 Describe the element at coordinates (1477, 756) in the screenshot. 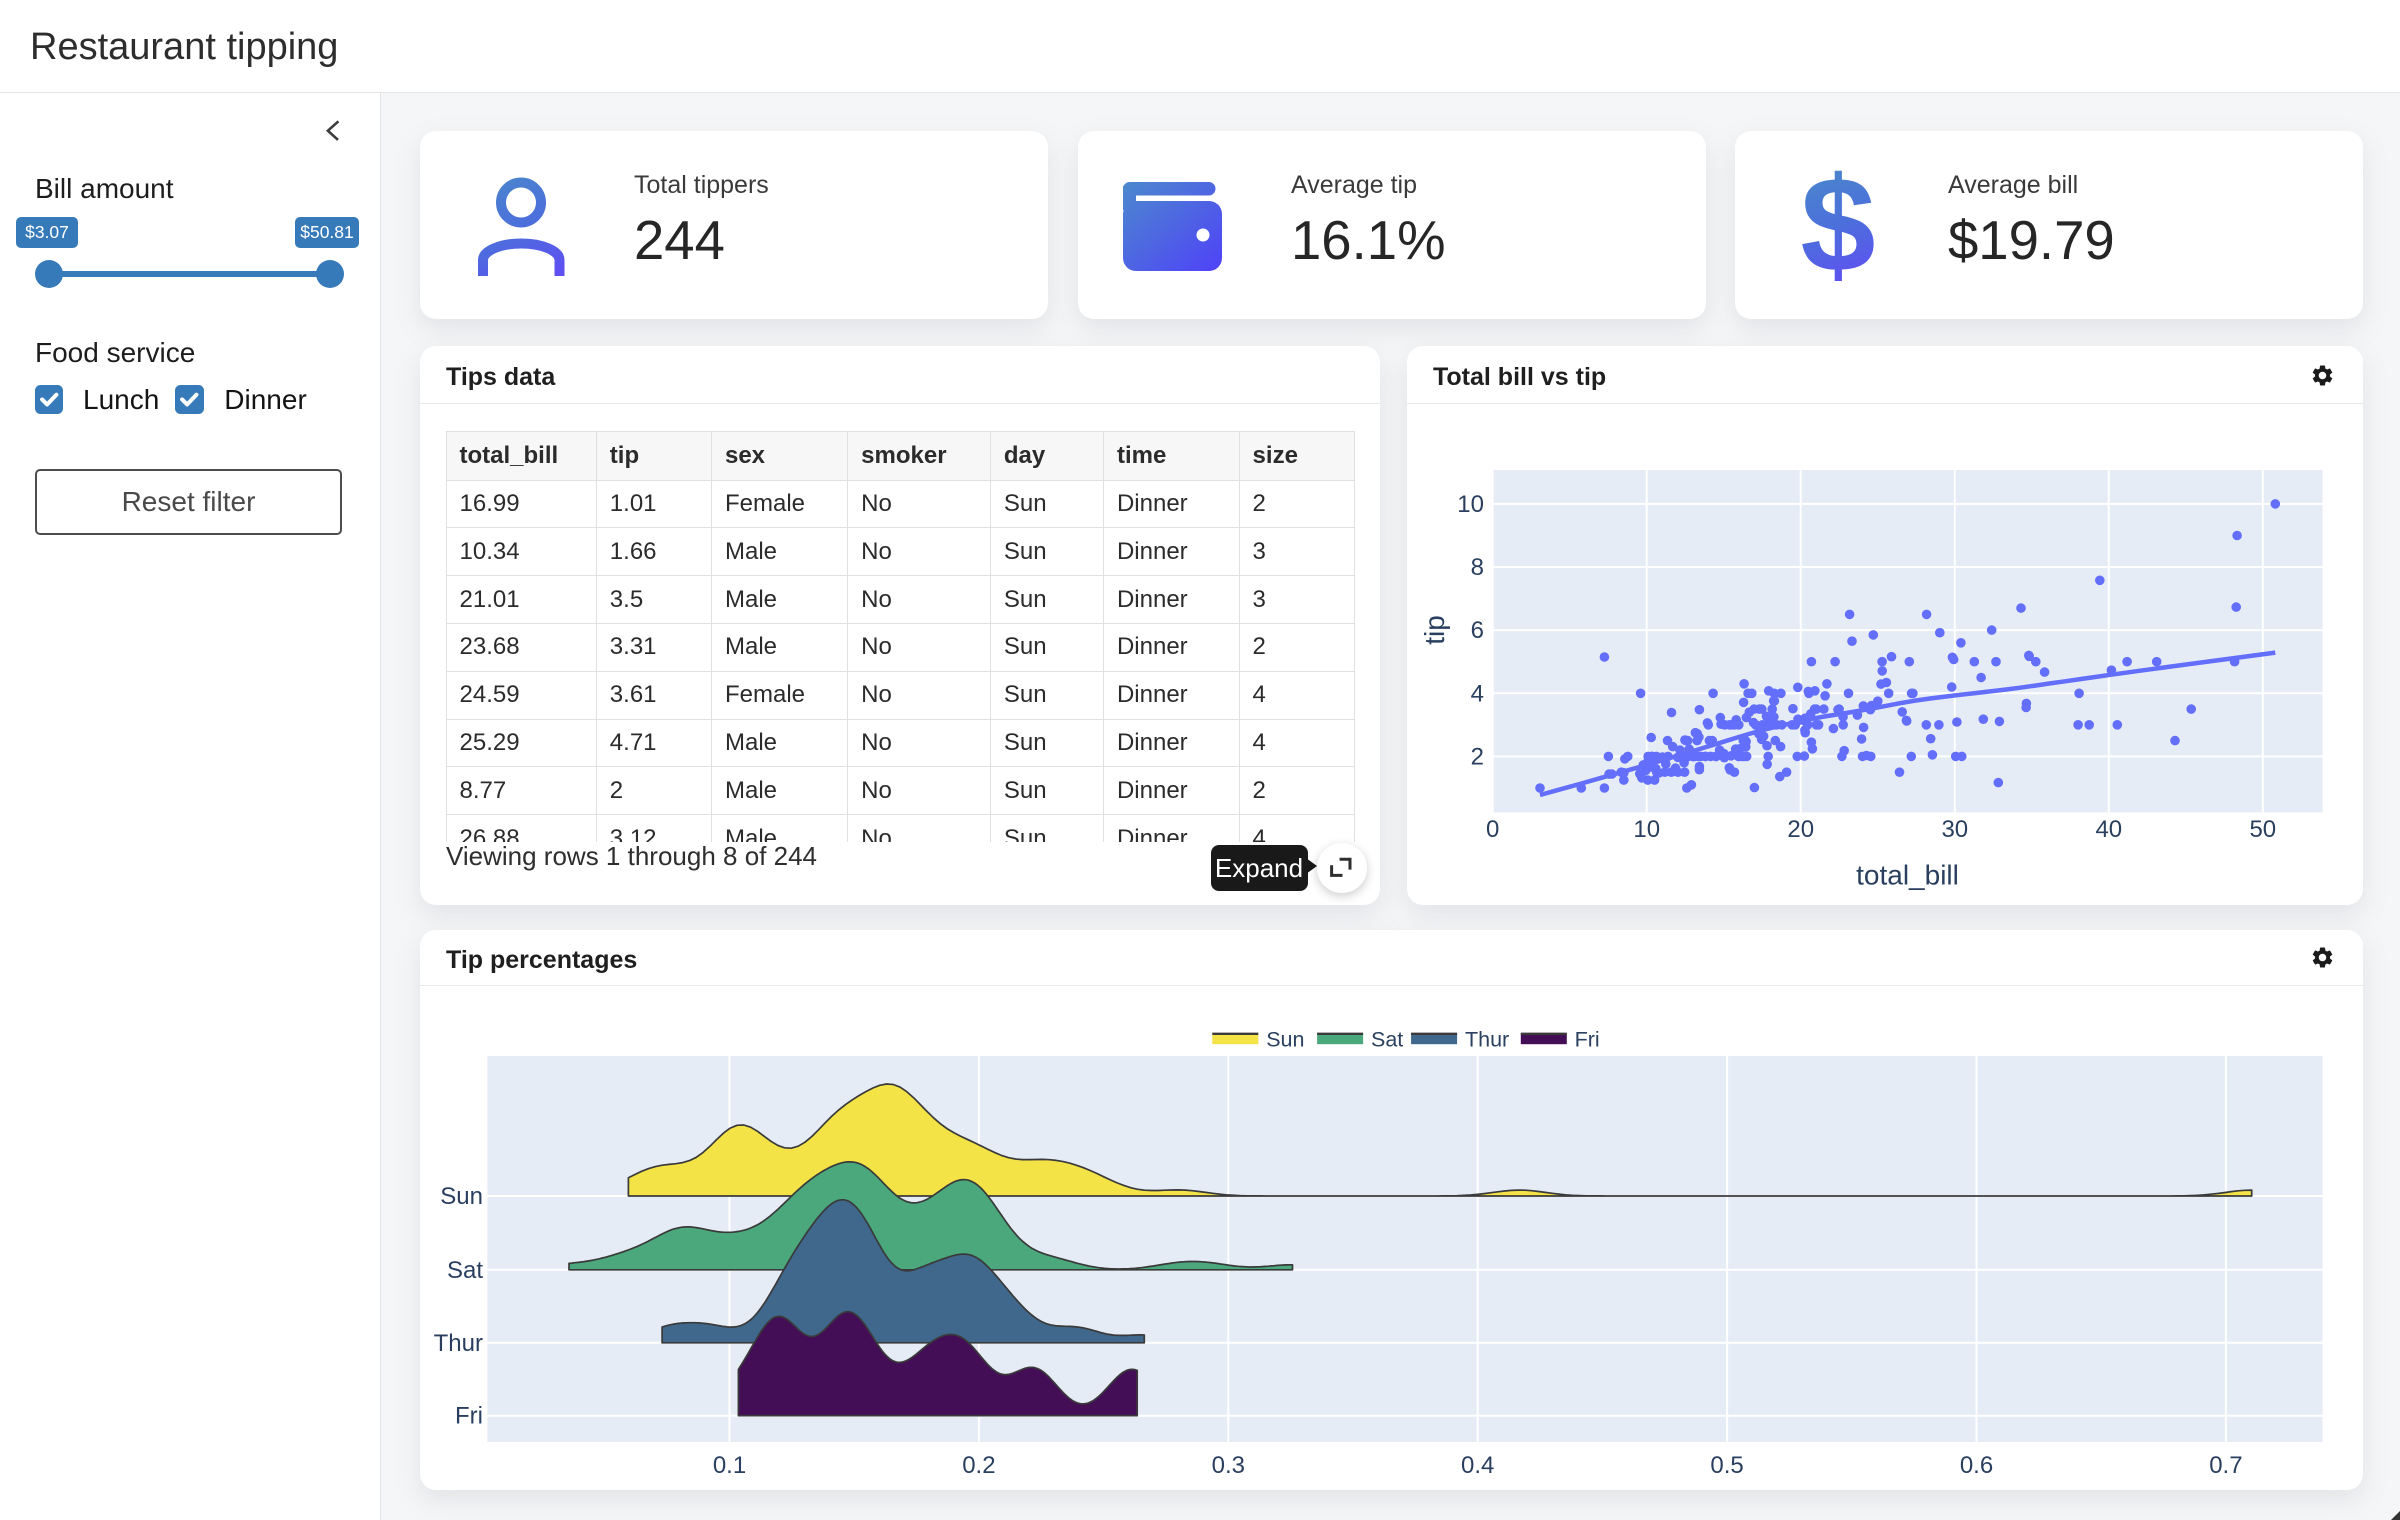

I see `svg-text: 2` at that location.